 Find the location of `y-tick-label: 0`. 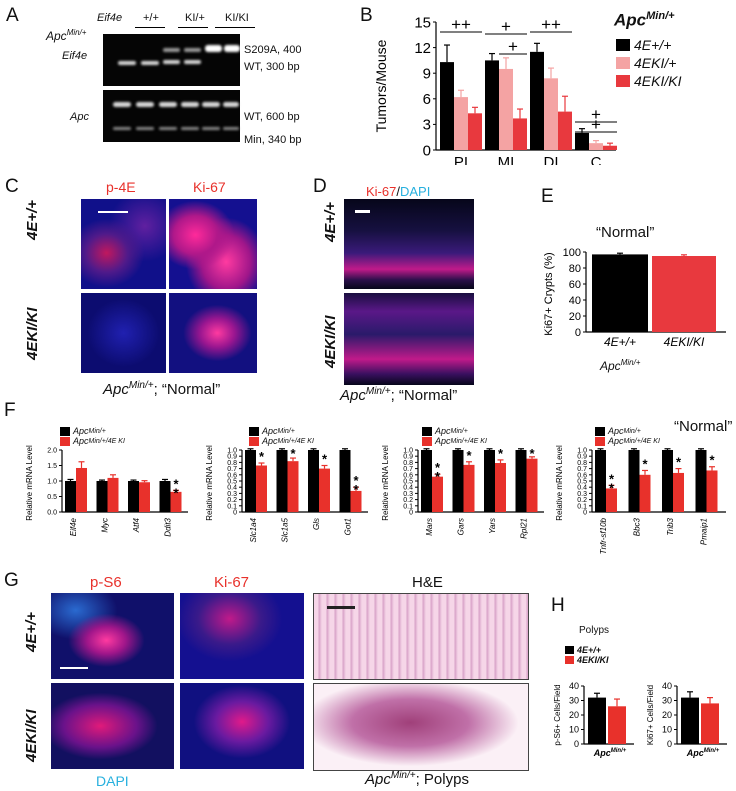

y-tick-label: 0 is located at coordinates (585, 512).